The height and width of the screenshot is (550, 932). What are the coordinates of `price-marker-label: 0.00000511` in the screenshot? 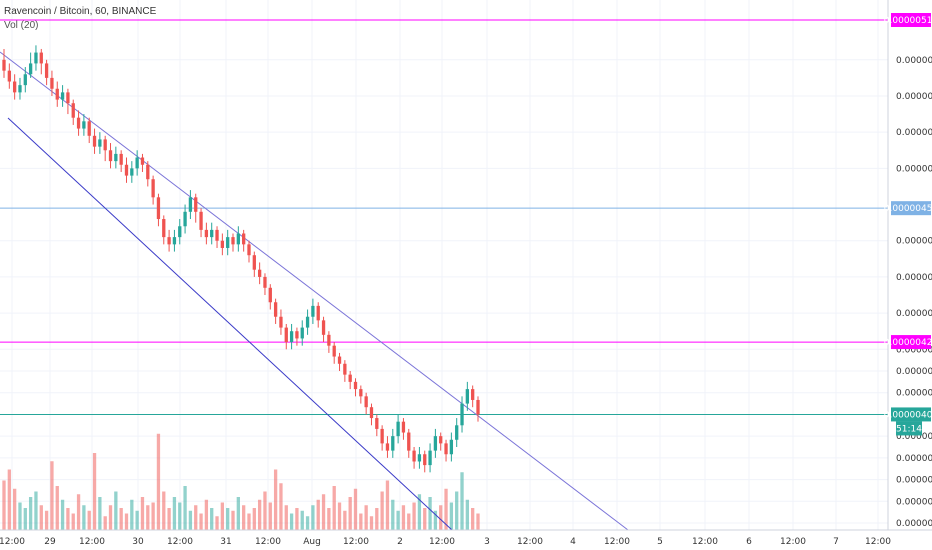 It's located at (908, 21).